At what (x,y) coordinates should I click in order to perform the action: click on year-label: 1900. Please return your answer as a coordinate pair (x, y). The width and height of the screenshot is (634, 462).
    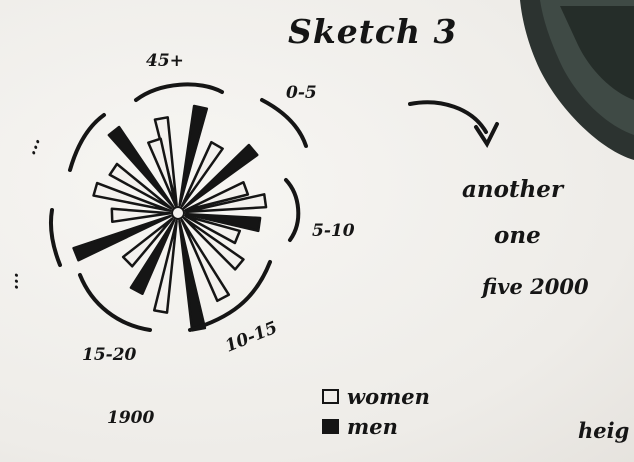
    Looking at the image, I should click on (131, 418).